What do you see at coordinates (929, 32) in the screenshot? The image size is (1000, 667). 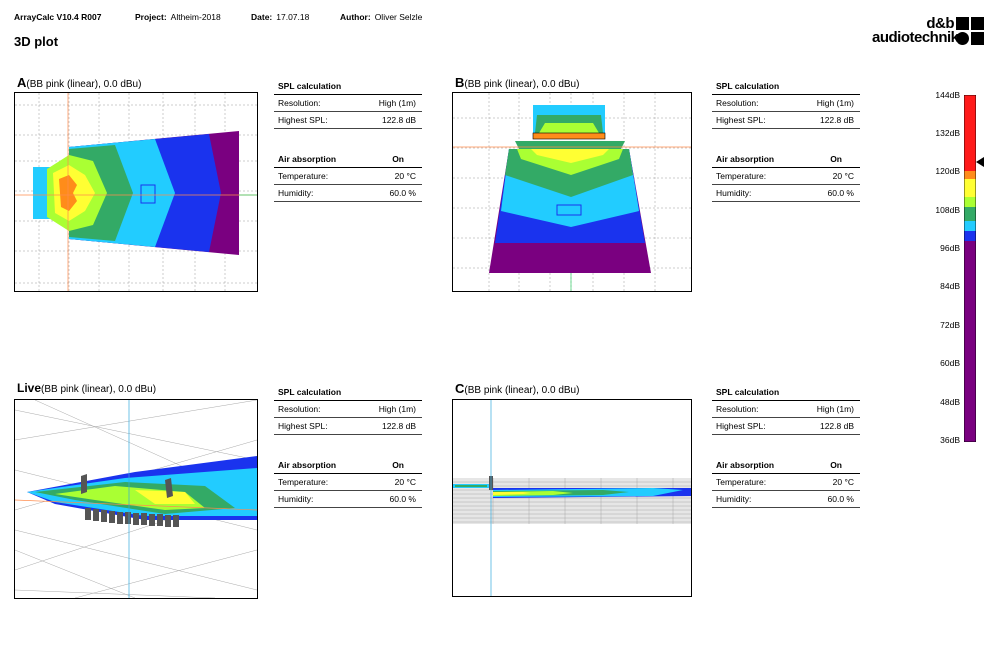 I see `dnb-logo: d&b audiotechnik` at bounding box center [929, 32].